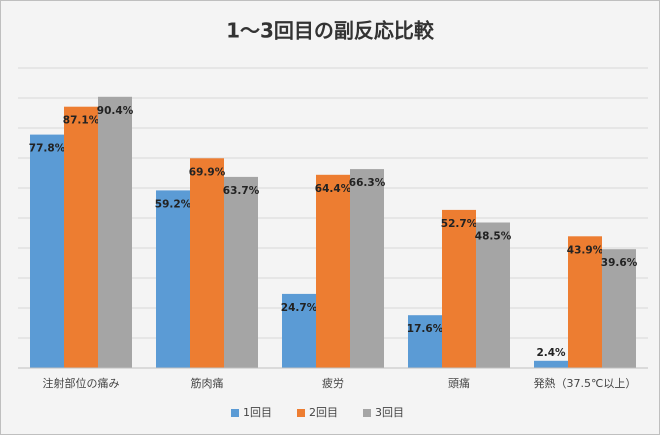  Describe the element at coordinates (459, 224) in the screenshot. I see `data-label: 52.7%` at that location.